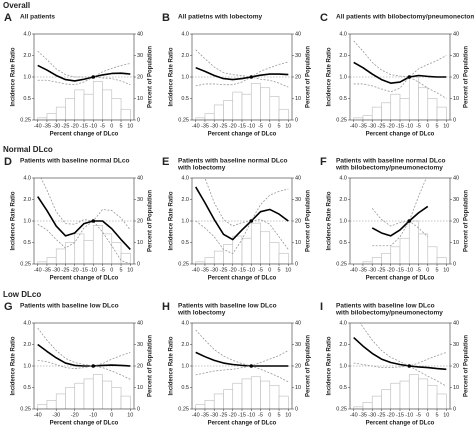  What do you see at coordinates (16, 5) in the screenshot?
I see `section-title: Overall` at bounding box center [16, 5].